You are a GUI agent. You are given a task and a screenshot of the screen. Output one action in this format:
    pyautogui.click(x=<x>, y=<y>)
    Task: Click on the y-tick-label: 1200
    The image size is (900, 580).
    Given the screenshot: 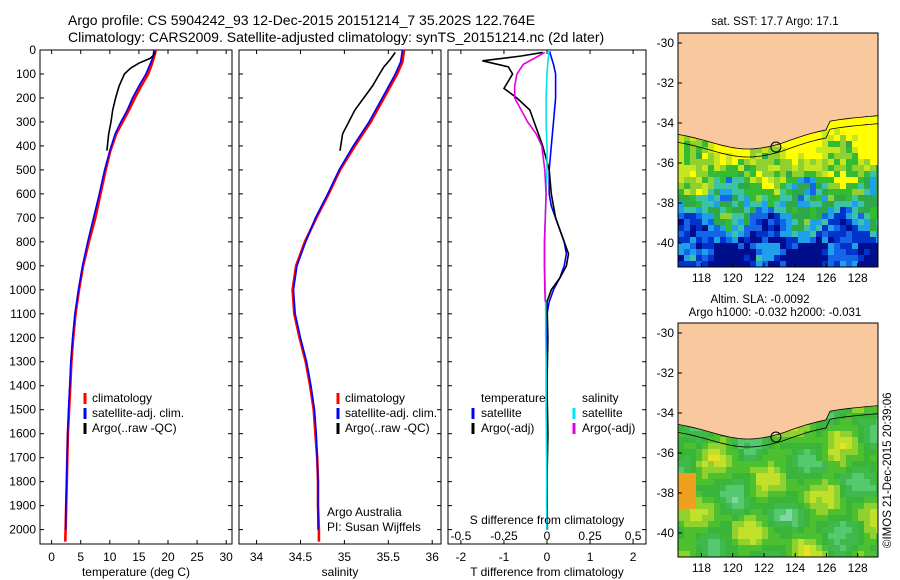 What is the action you would take?
    pyautogui.click(x=22, y=338)
    